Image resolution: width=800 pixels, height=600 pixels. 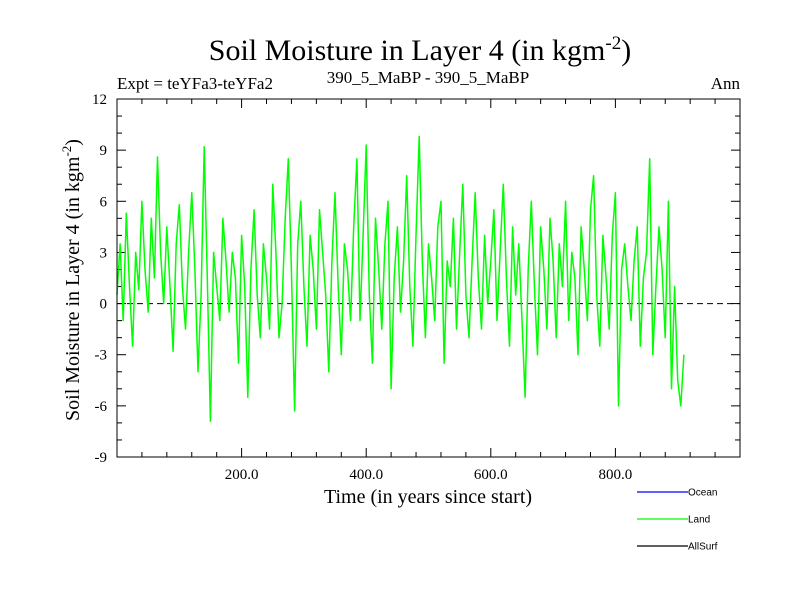 What do you see at coordinates (366, 475) in the screenshot?
I see `x-tick-label: 400.0` at bounding box center [366, 475].